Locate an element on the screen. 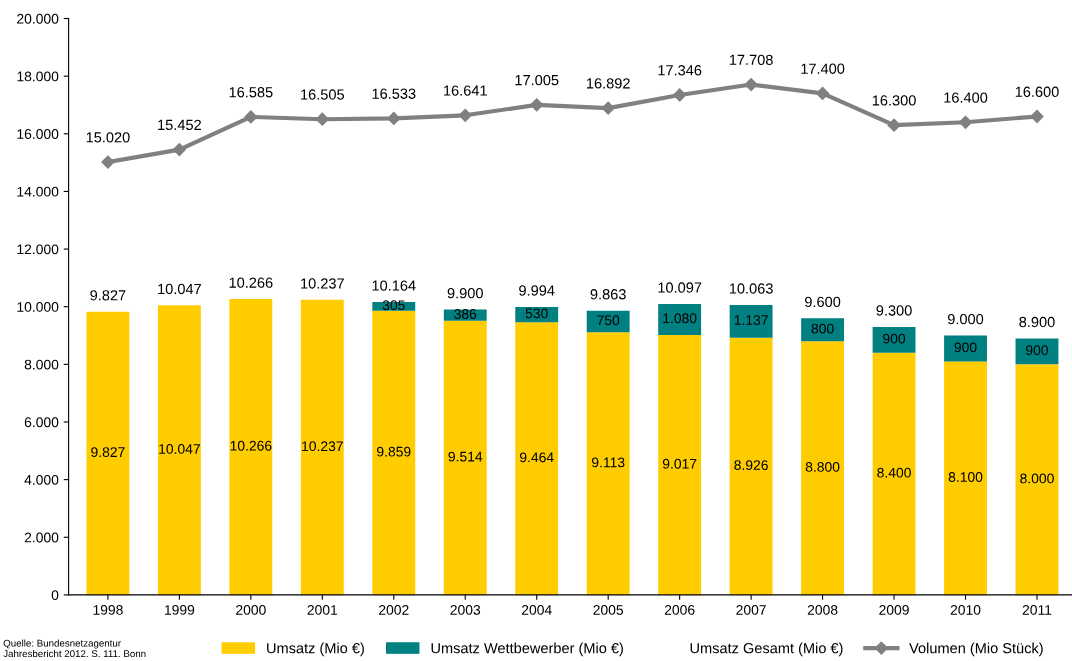  y-tick-label: 20.000 is located at coordinates (38, 18).